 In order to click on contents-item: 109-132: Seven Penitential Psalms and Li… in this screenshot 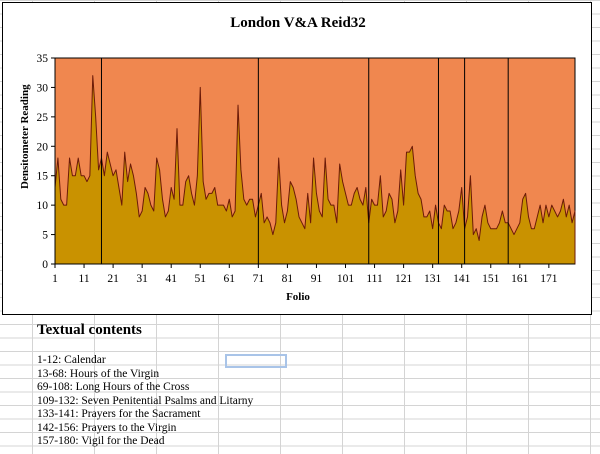, I will do `click(145, 400)`.